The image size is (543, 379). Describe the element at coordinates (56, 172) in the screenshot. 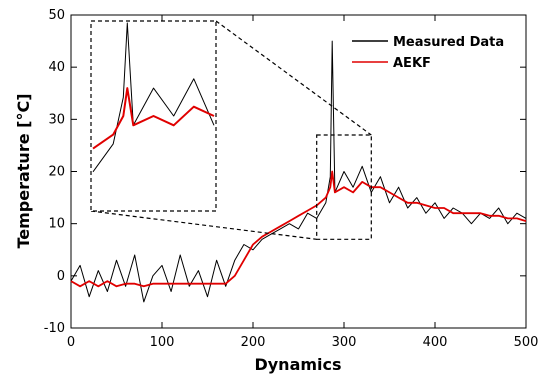

I see `y-tick-label: 20` at that location.